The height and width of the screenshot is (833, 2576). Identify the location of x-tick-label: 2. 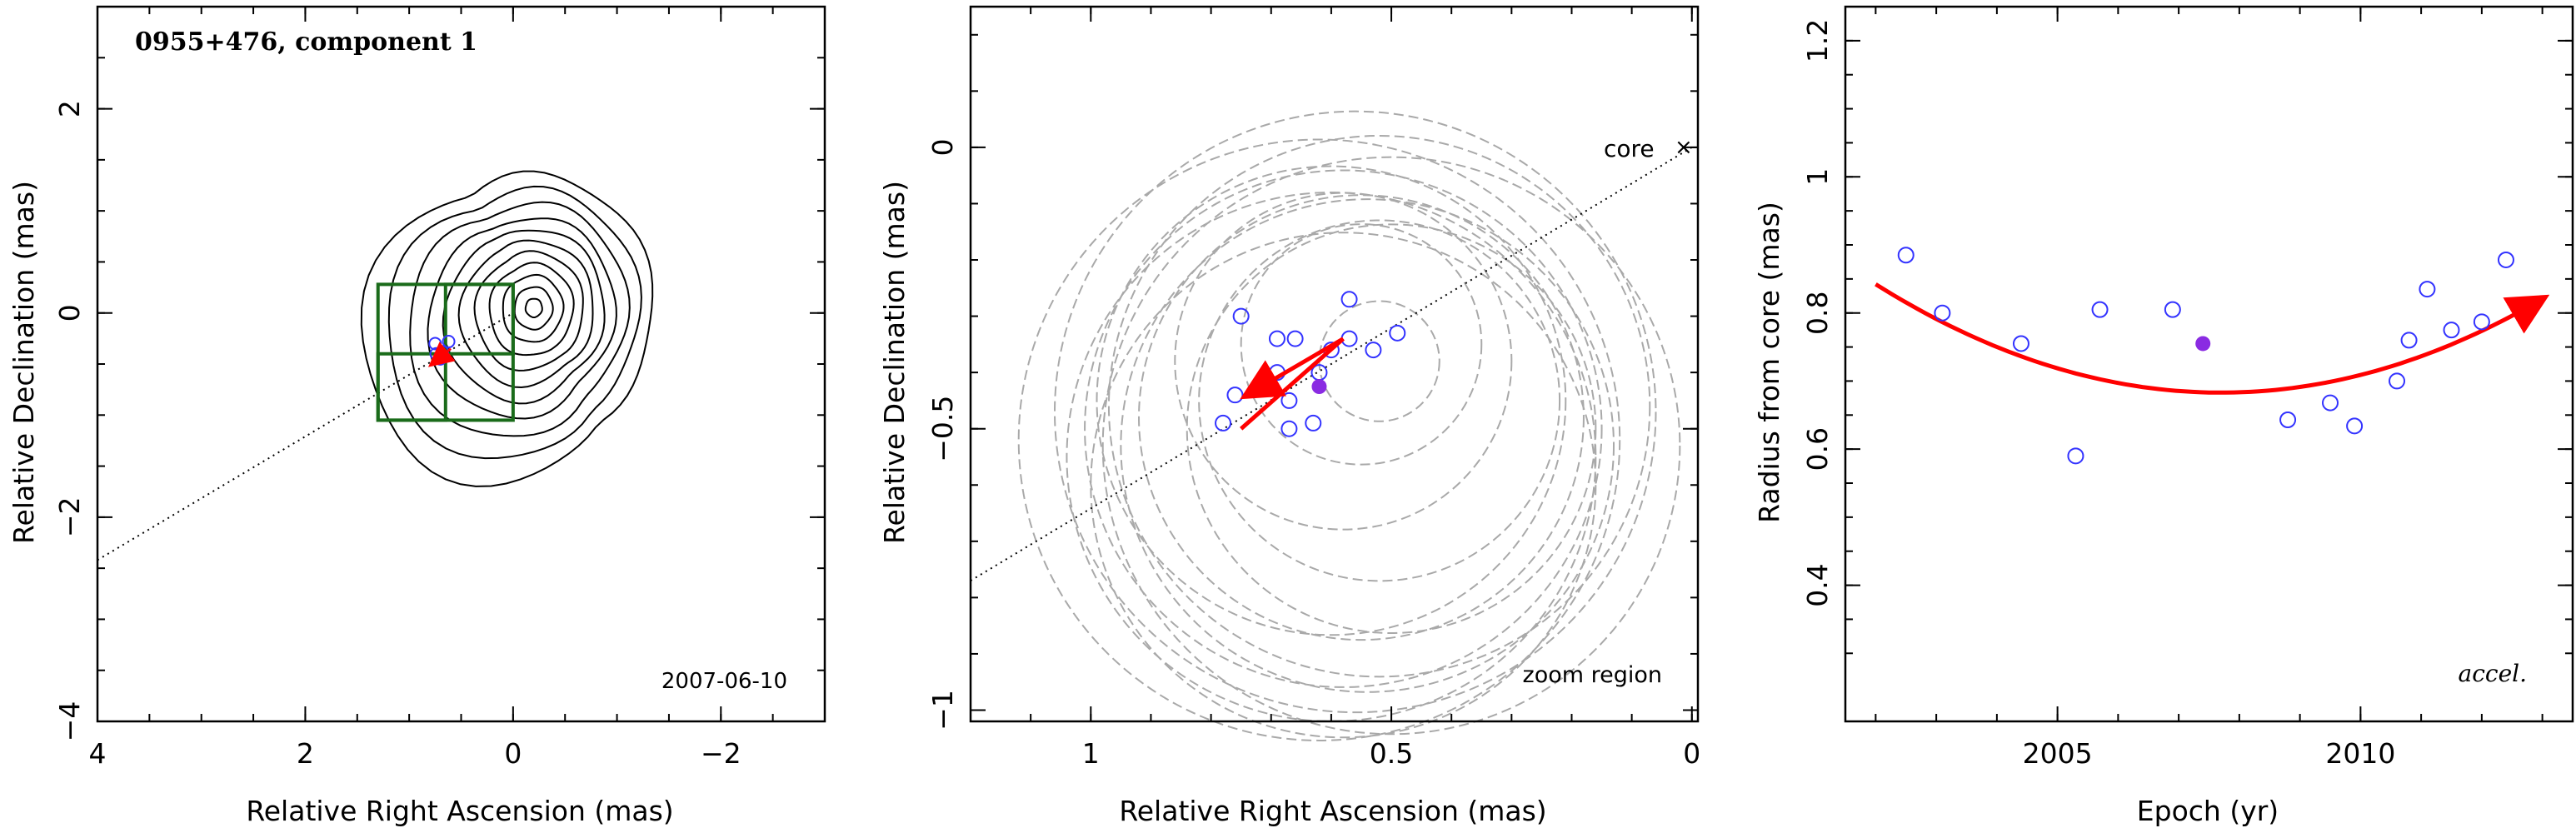
(305, 753).